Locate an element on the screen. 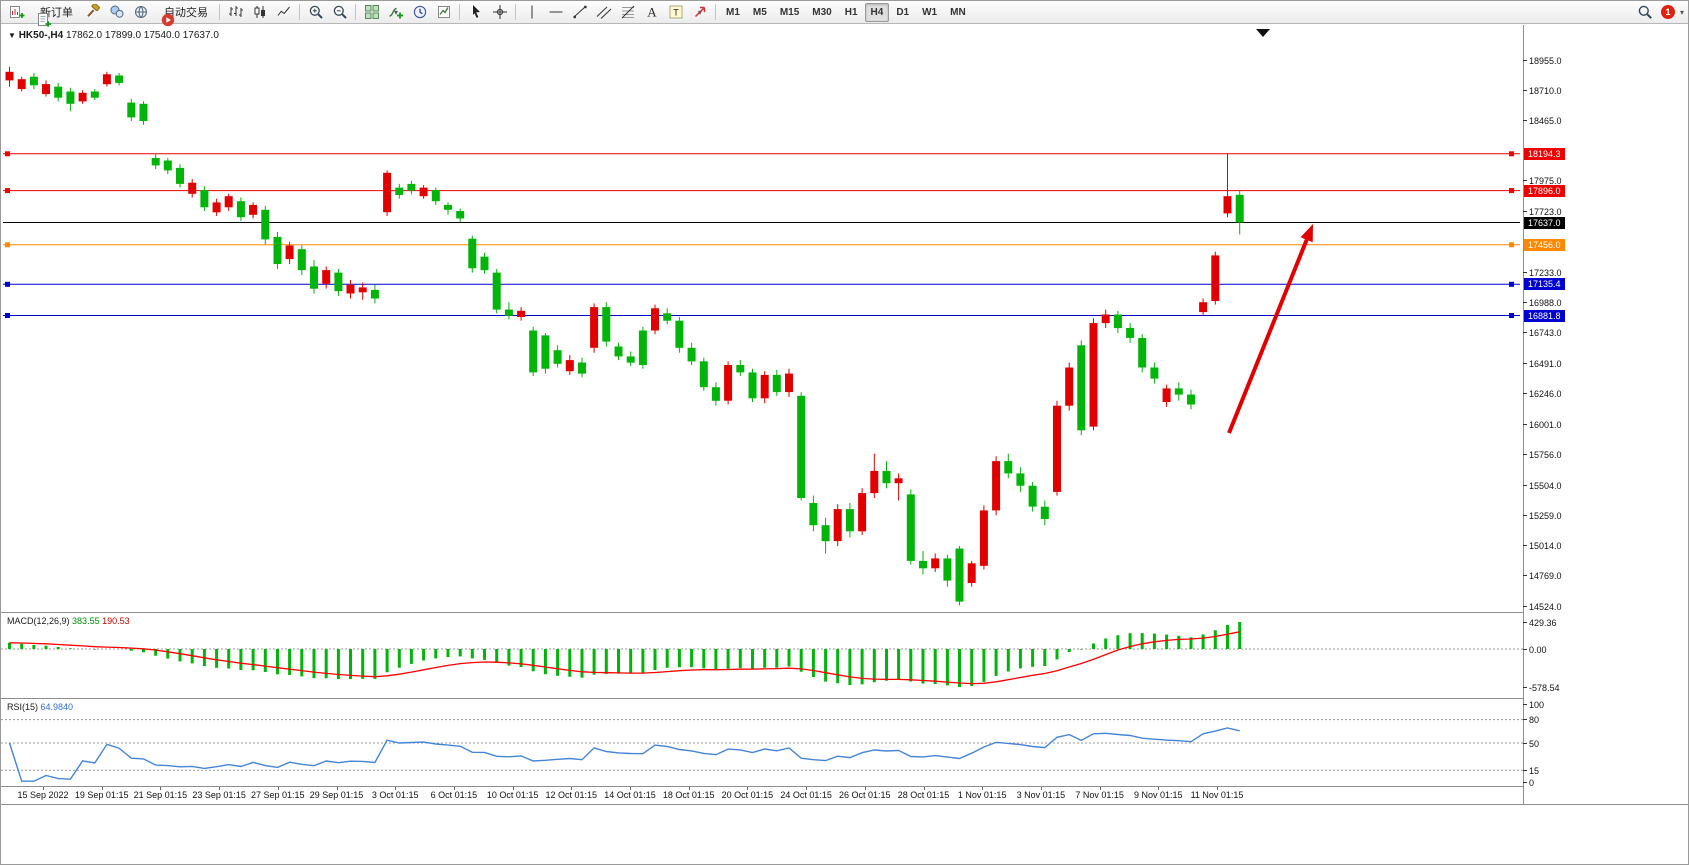 This screenshot has width=1689, height=865. macd-axis-label: 0.00 is located at coordinates (1538, 649).